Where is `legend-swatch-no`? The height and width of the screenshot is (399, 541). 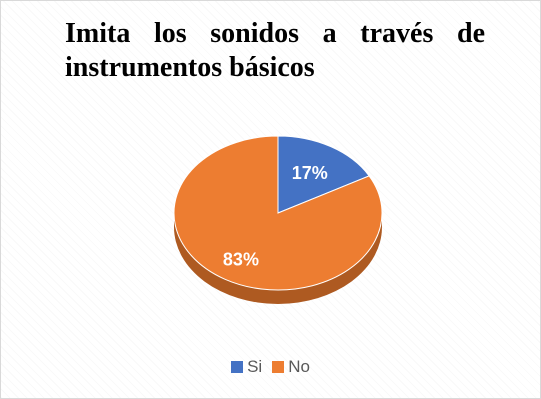 legend-swatch-no is located at coordinates (278, 367).